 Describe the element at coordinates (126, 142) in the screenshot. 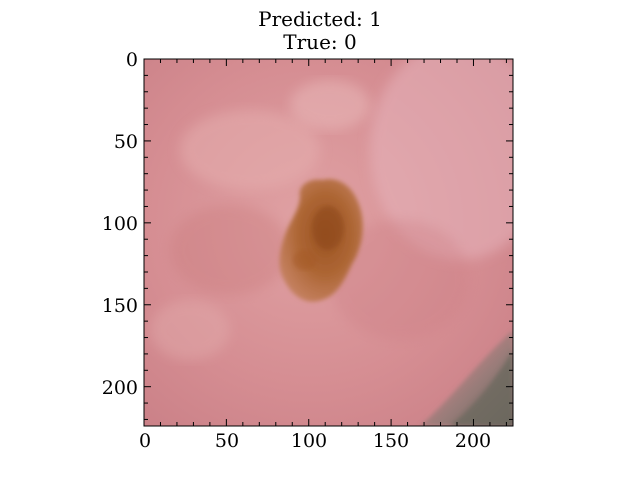

I see `y-tick-label-50: 50` at that location.